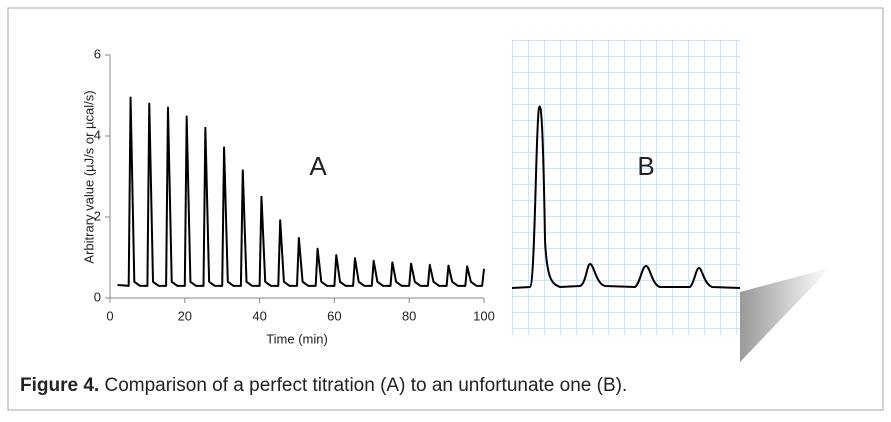 This screenshot has width=891, height=422. Describe the element at coordinates (334, 315) in the screenshot. I see `x-tick-label: 60` at that location.